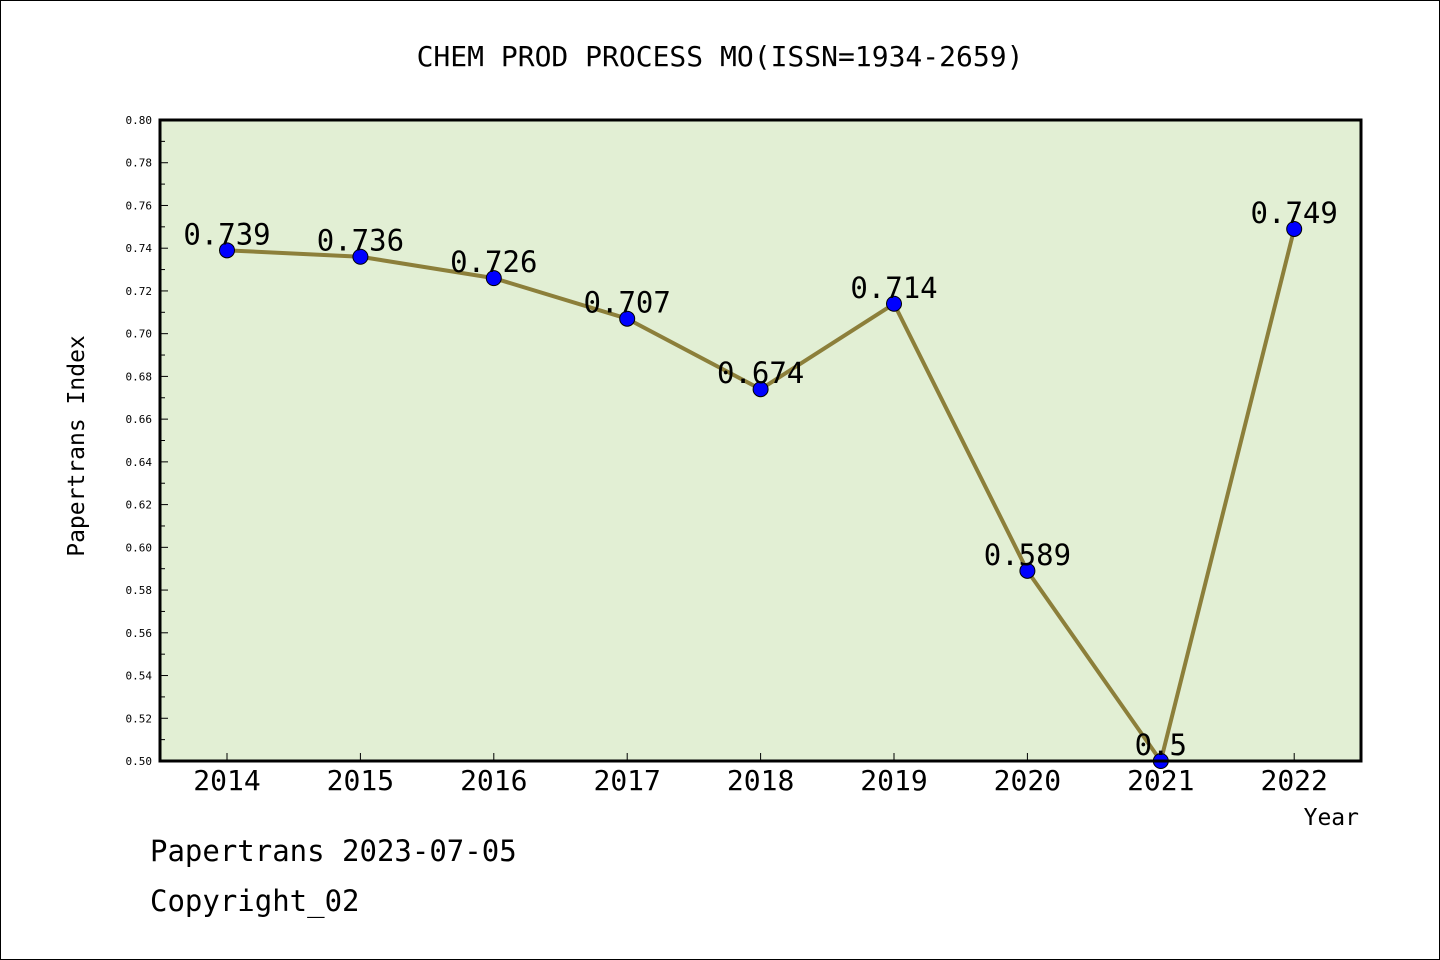  Describe the element at coordinates (1331, 818) in the screenshot. I see `x-axis-label: Year` at that location.